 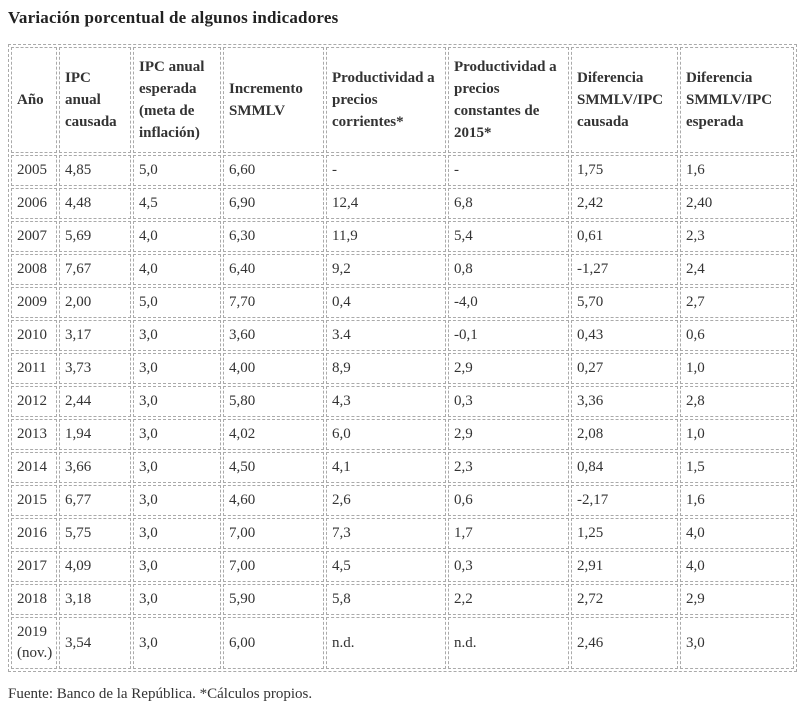 I want to click on year-cell: 2006, so click(x=34, y=203).